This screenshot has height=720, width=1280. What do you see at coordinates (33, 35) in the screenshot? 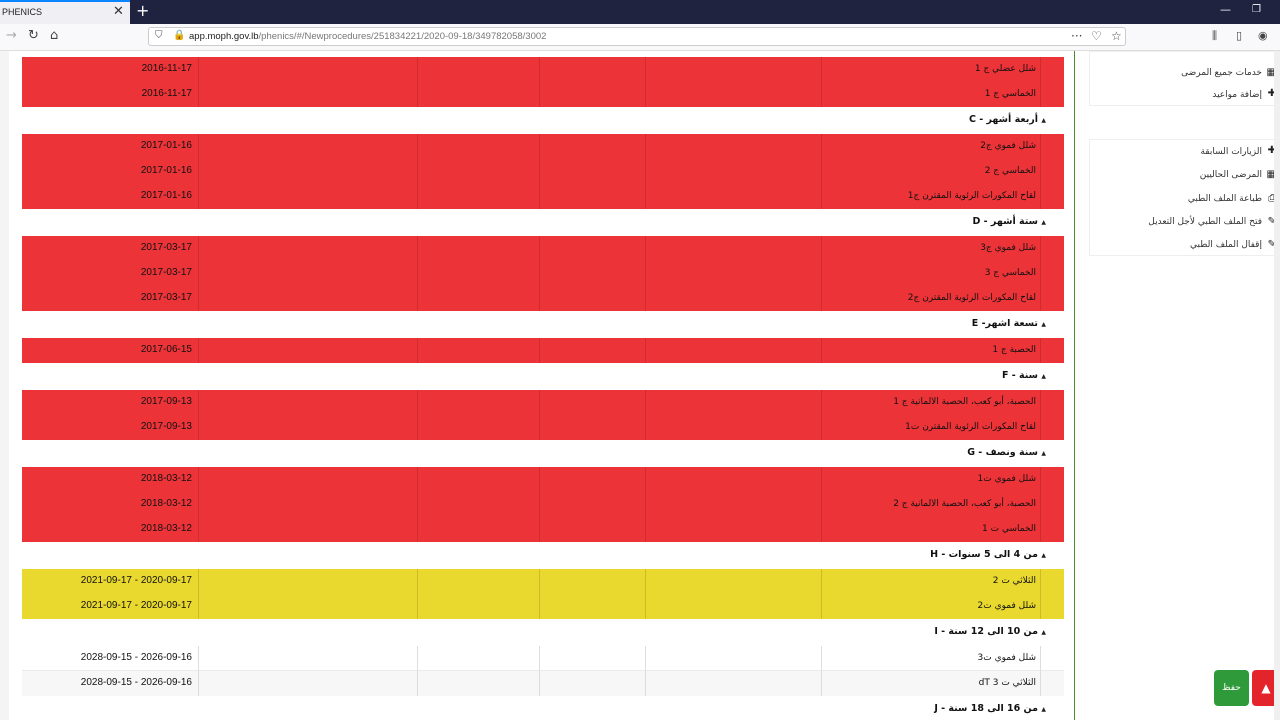
I see `reload-icon: ↻` at bounding box center [33, 35].